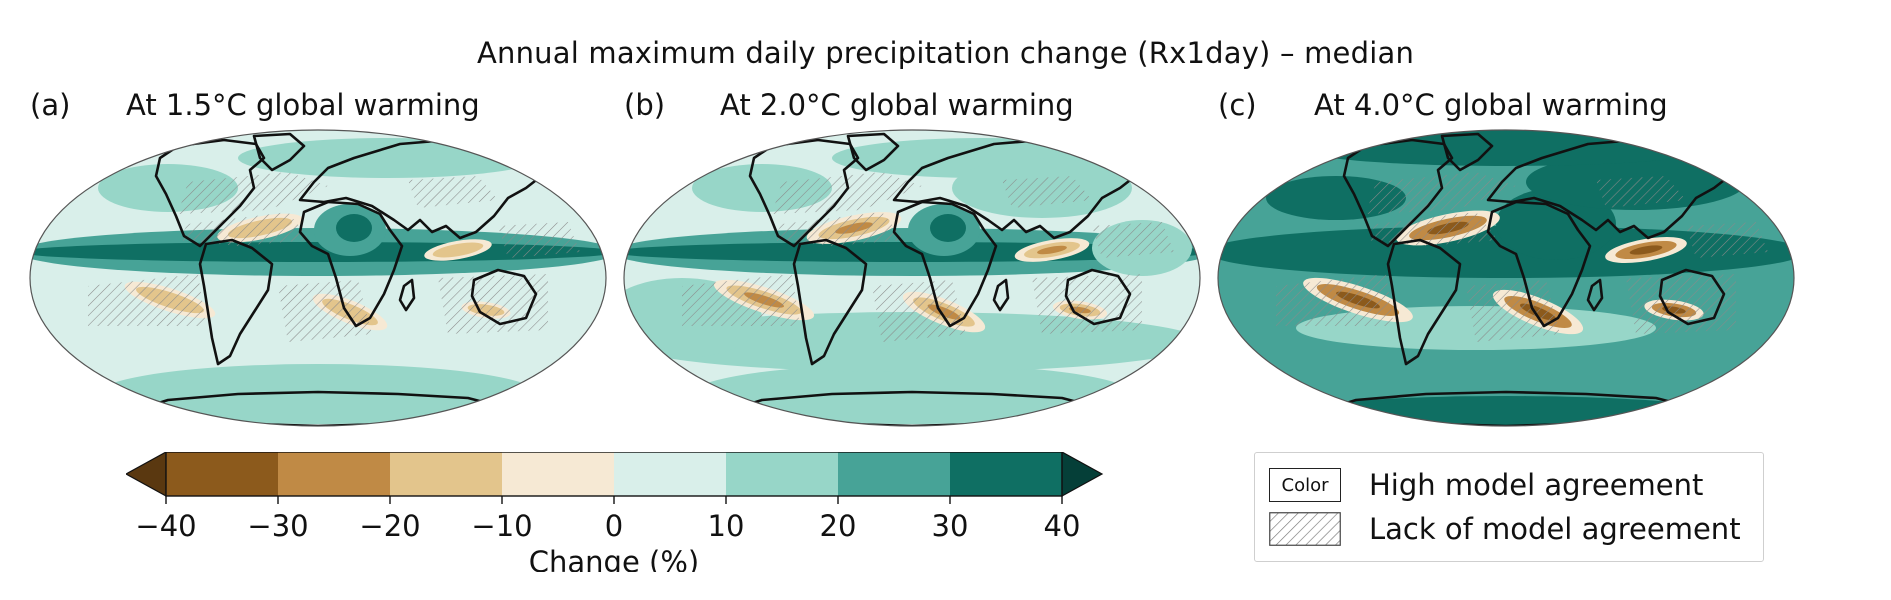 The image size is (1891, 600). What do you see at coordinates (303, 105) in the screenshot?
I see `panel-a-title: At 1.5°C global warming` at bounding box center [303, 105].